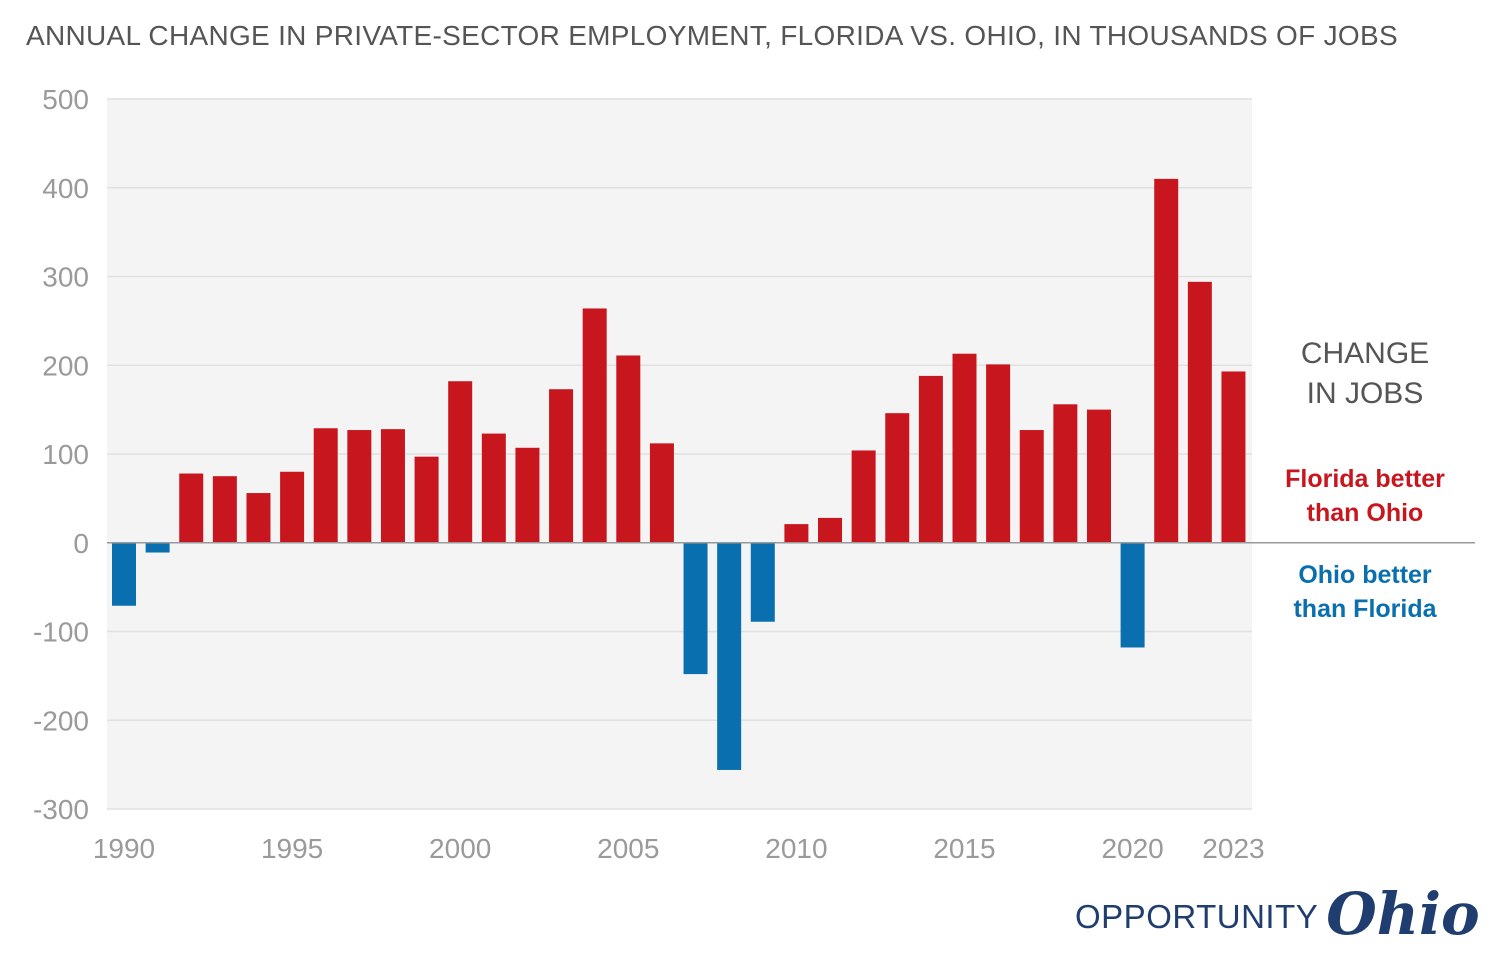 This screenshot has height=975, width=1500. I want to click on bar-2022, so click(1199, 412).